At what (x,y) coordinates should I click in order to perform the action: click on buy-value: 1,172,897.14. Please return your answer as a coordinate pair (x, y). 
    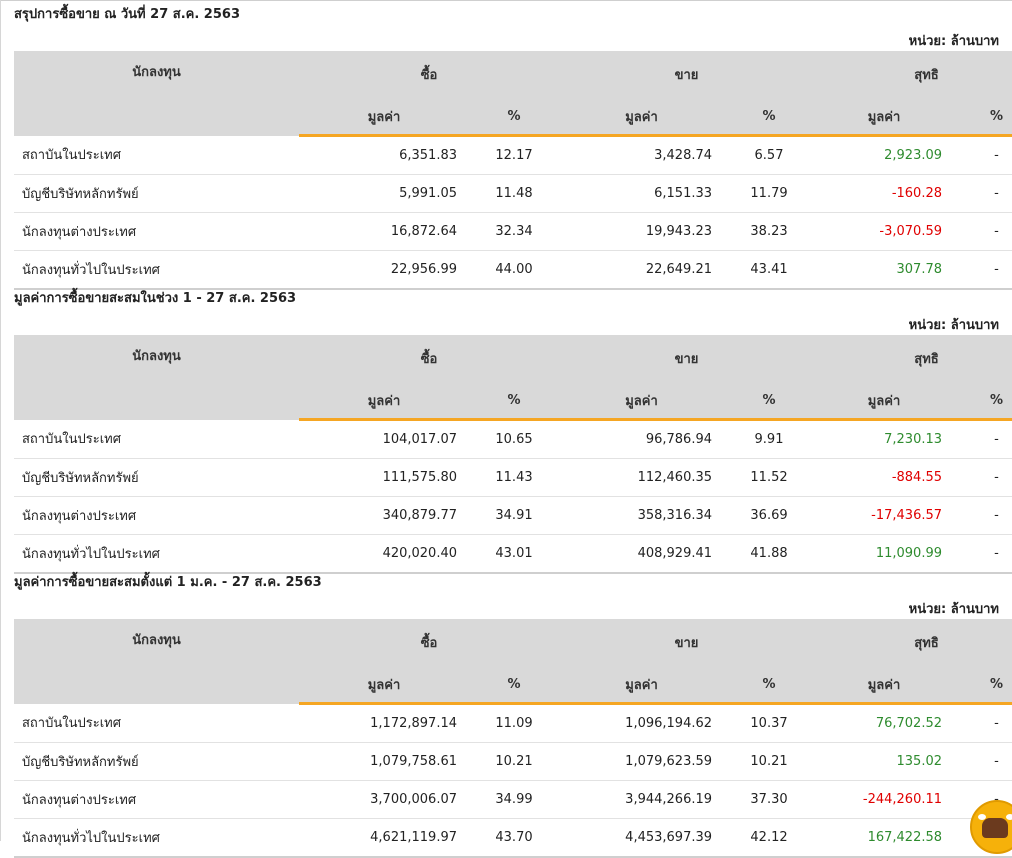
    Looking at the image, I should click on (384, 723).